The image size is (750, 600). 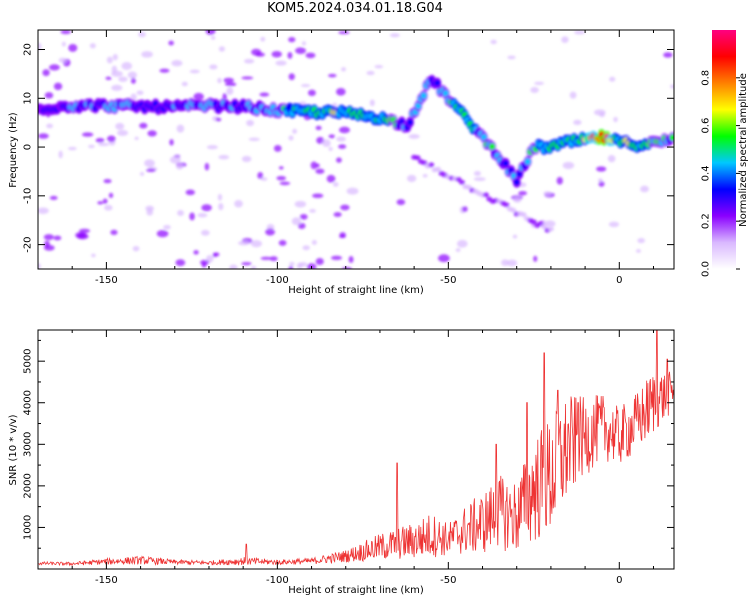 What do you see at coordinates (743, 150) in the screenshot?
I see `colorbar-label: Normalized spectral amplitude` at bounding box center [743, 150].